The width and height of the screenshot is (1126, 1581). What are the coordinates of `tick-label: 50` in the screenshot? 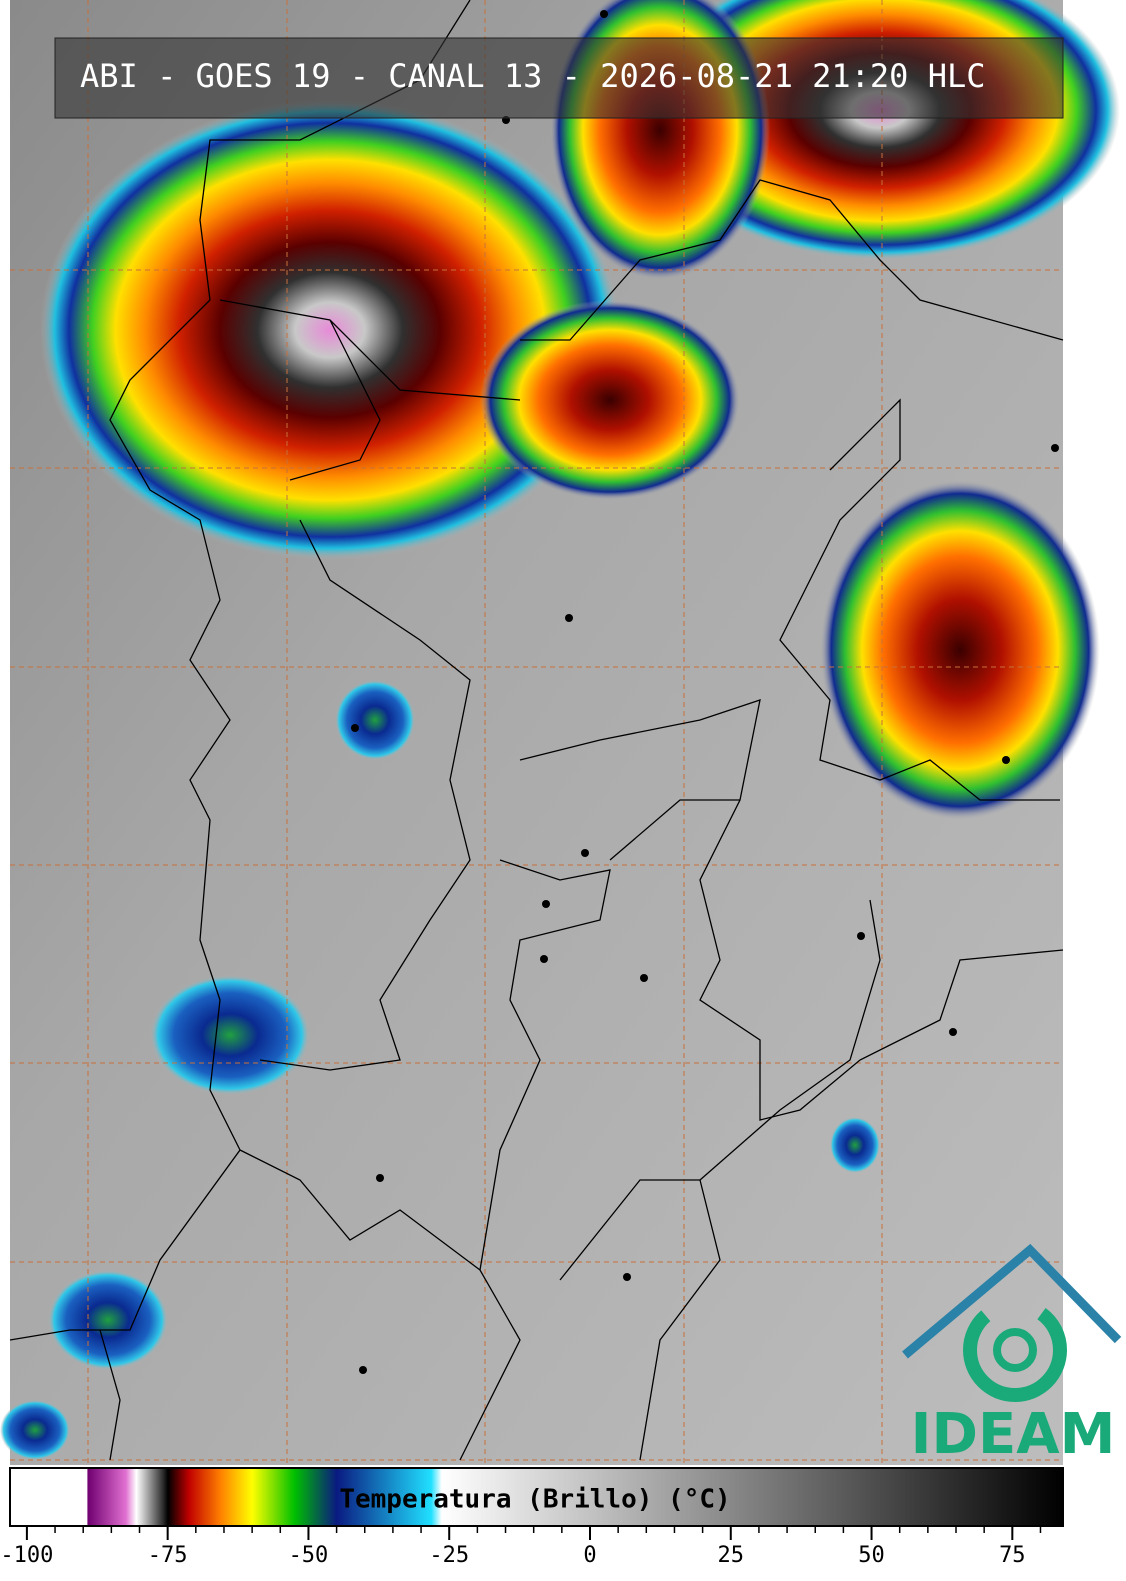 It's located at (871, 1555).